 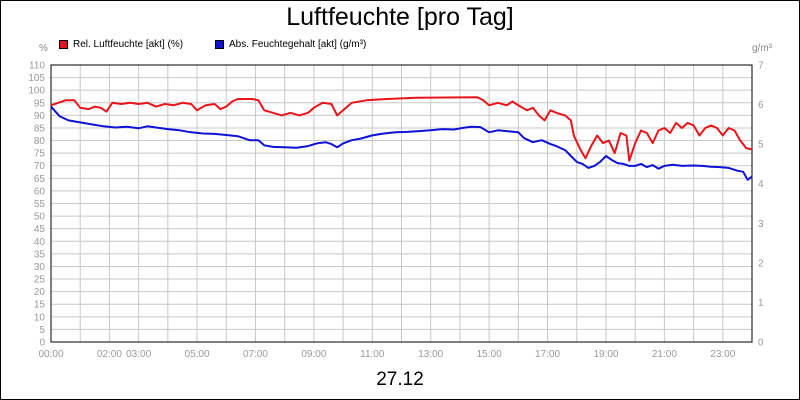 What do you see at coordinates (40, 254) in the screenshot?
I see `y-left-tick-label: 35` at bounding box center [40, 254].